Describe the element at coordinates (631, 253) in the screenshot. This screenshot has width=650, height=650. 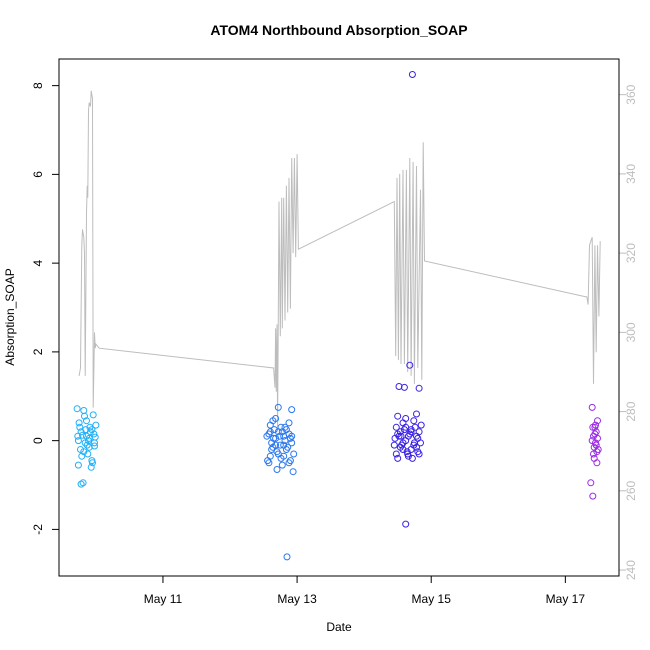
I see `y-right-tick-label-4: 320` at that location.